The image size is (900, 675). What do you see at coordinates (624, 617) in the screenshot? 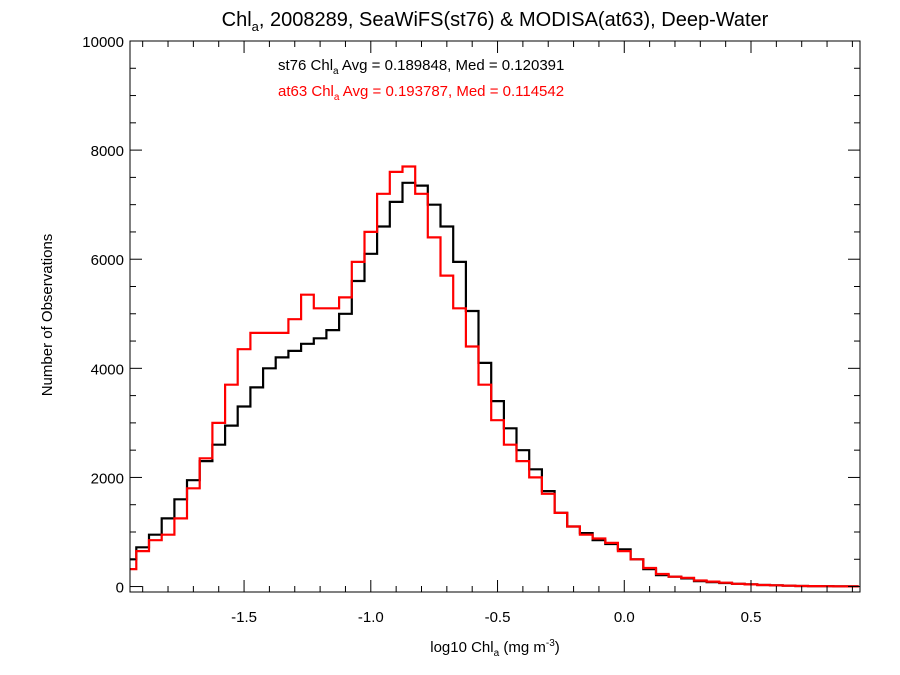
I see `x-tick-label: 0.0` at bounding box center [624, 617].